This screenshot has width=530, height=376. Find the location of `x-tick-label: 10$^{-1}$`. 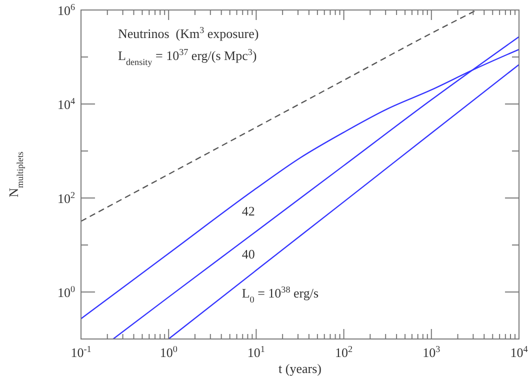

x-tick-label: 10$^{-1}$ is located at coordinates (81, 352).